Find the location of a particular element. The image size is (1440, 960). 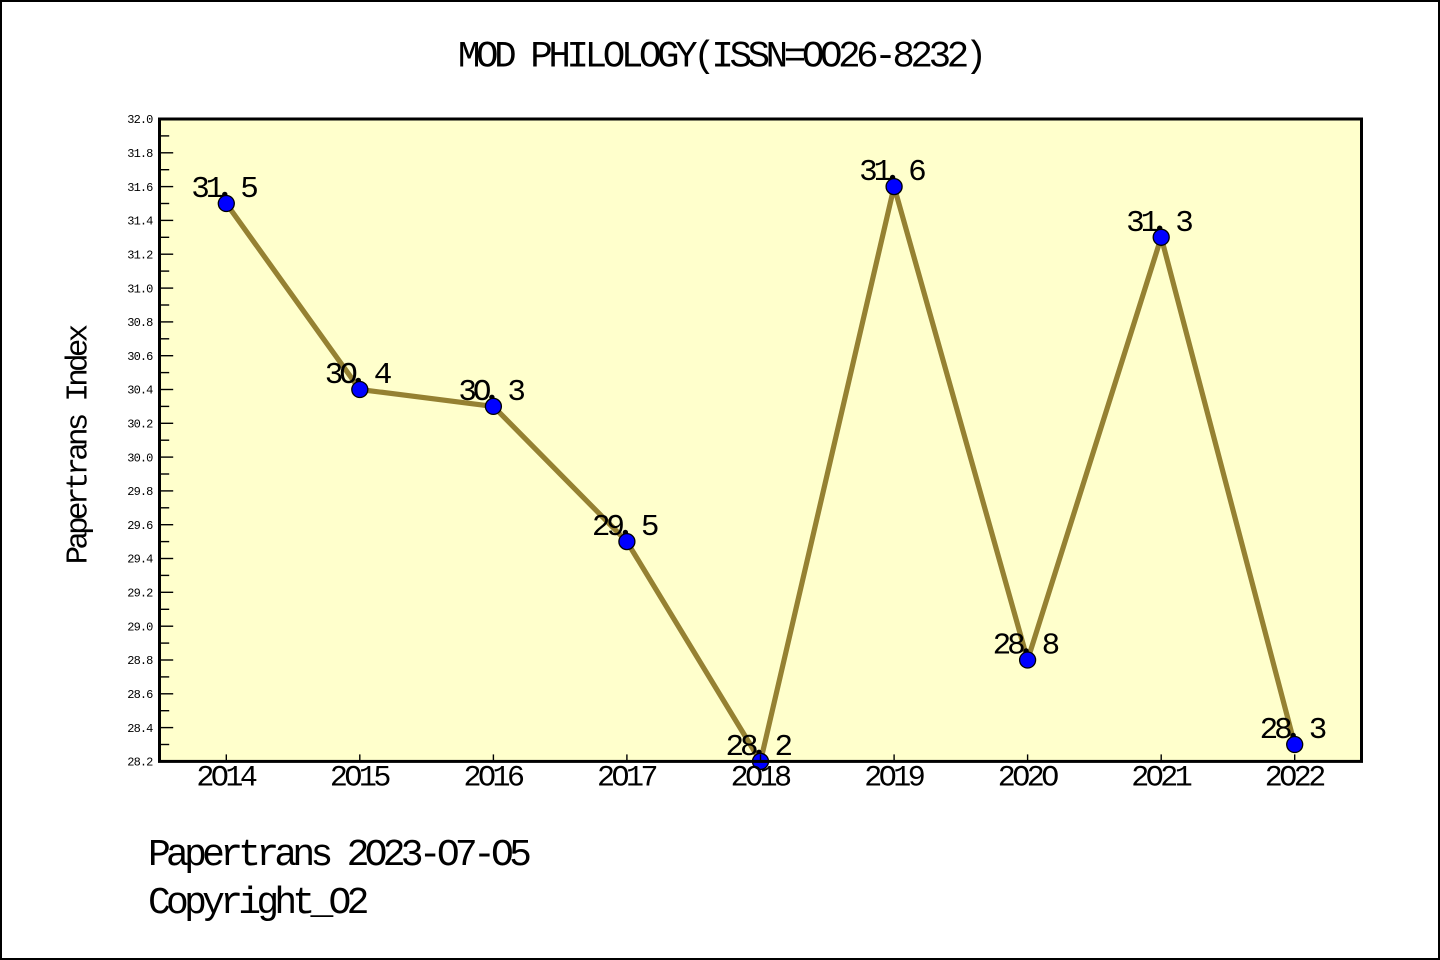

svg-text: 2O19 is located at coordinates (894, 779).